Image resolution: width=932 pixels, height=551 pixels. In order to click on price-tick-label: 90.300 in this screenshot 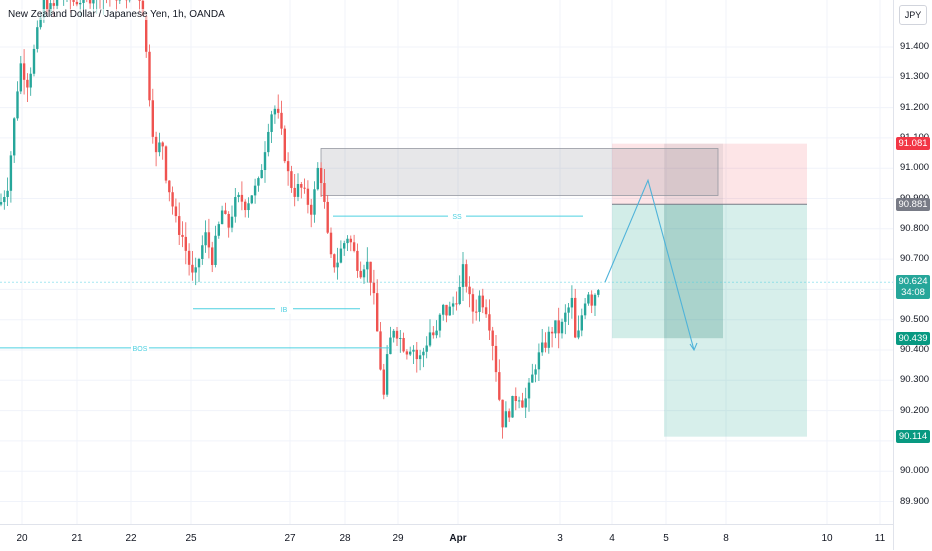, I will do `click(914, 379)`.